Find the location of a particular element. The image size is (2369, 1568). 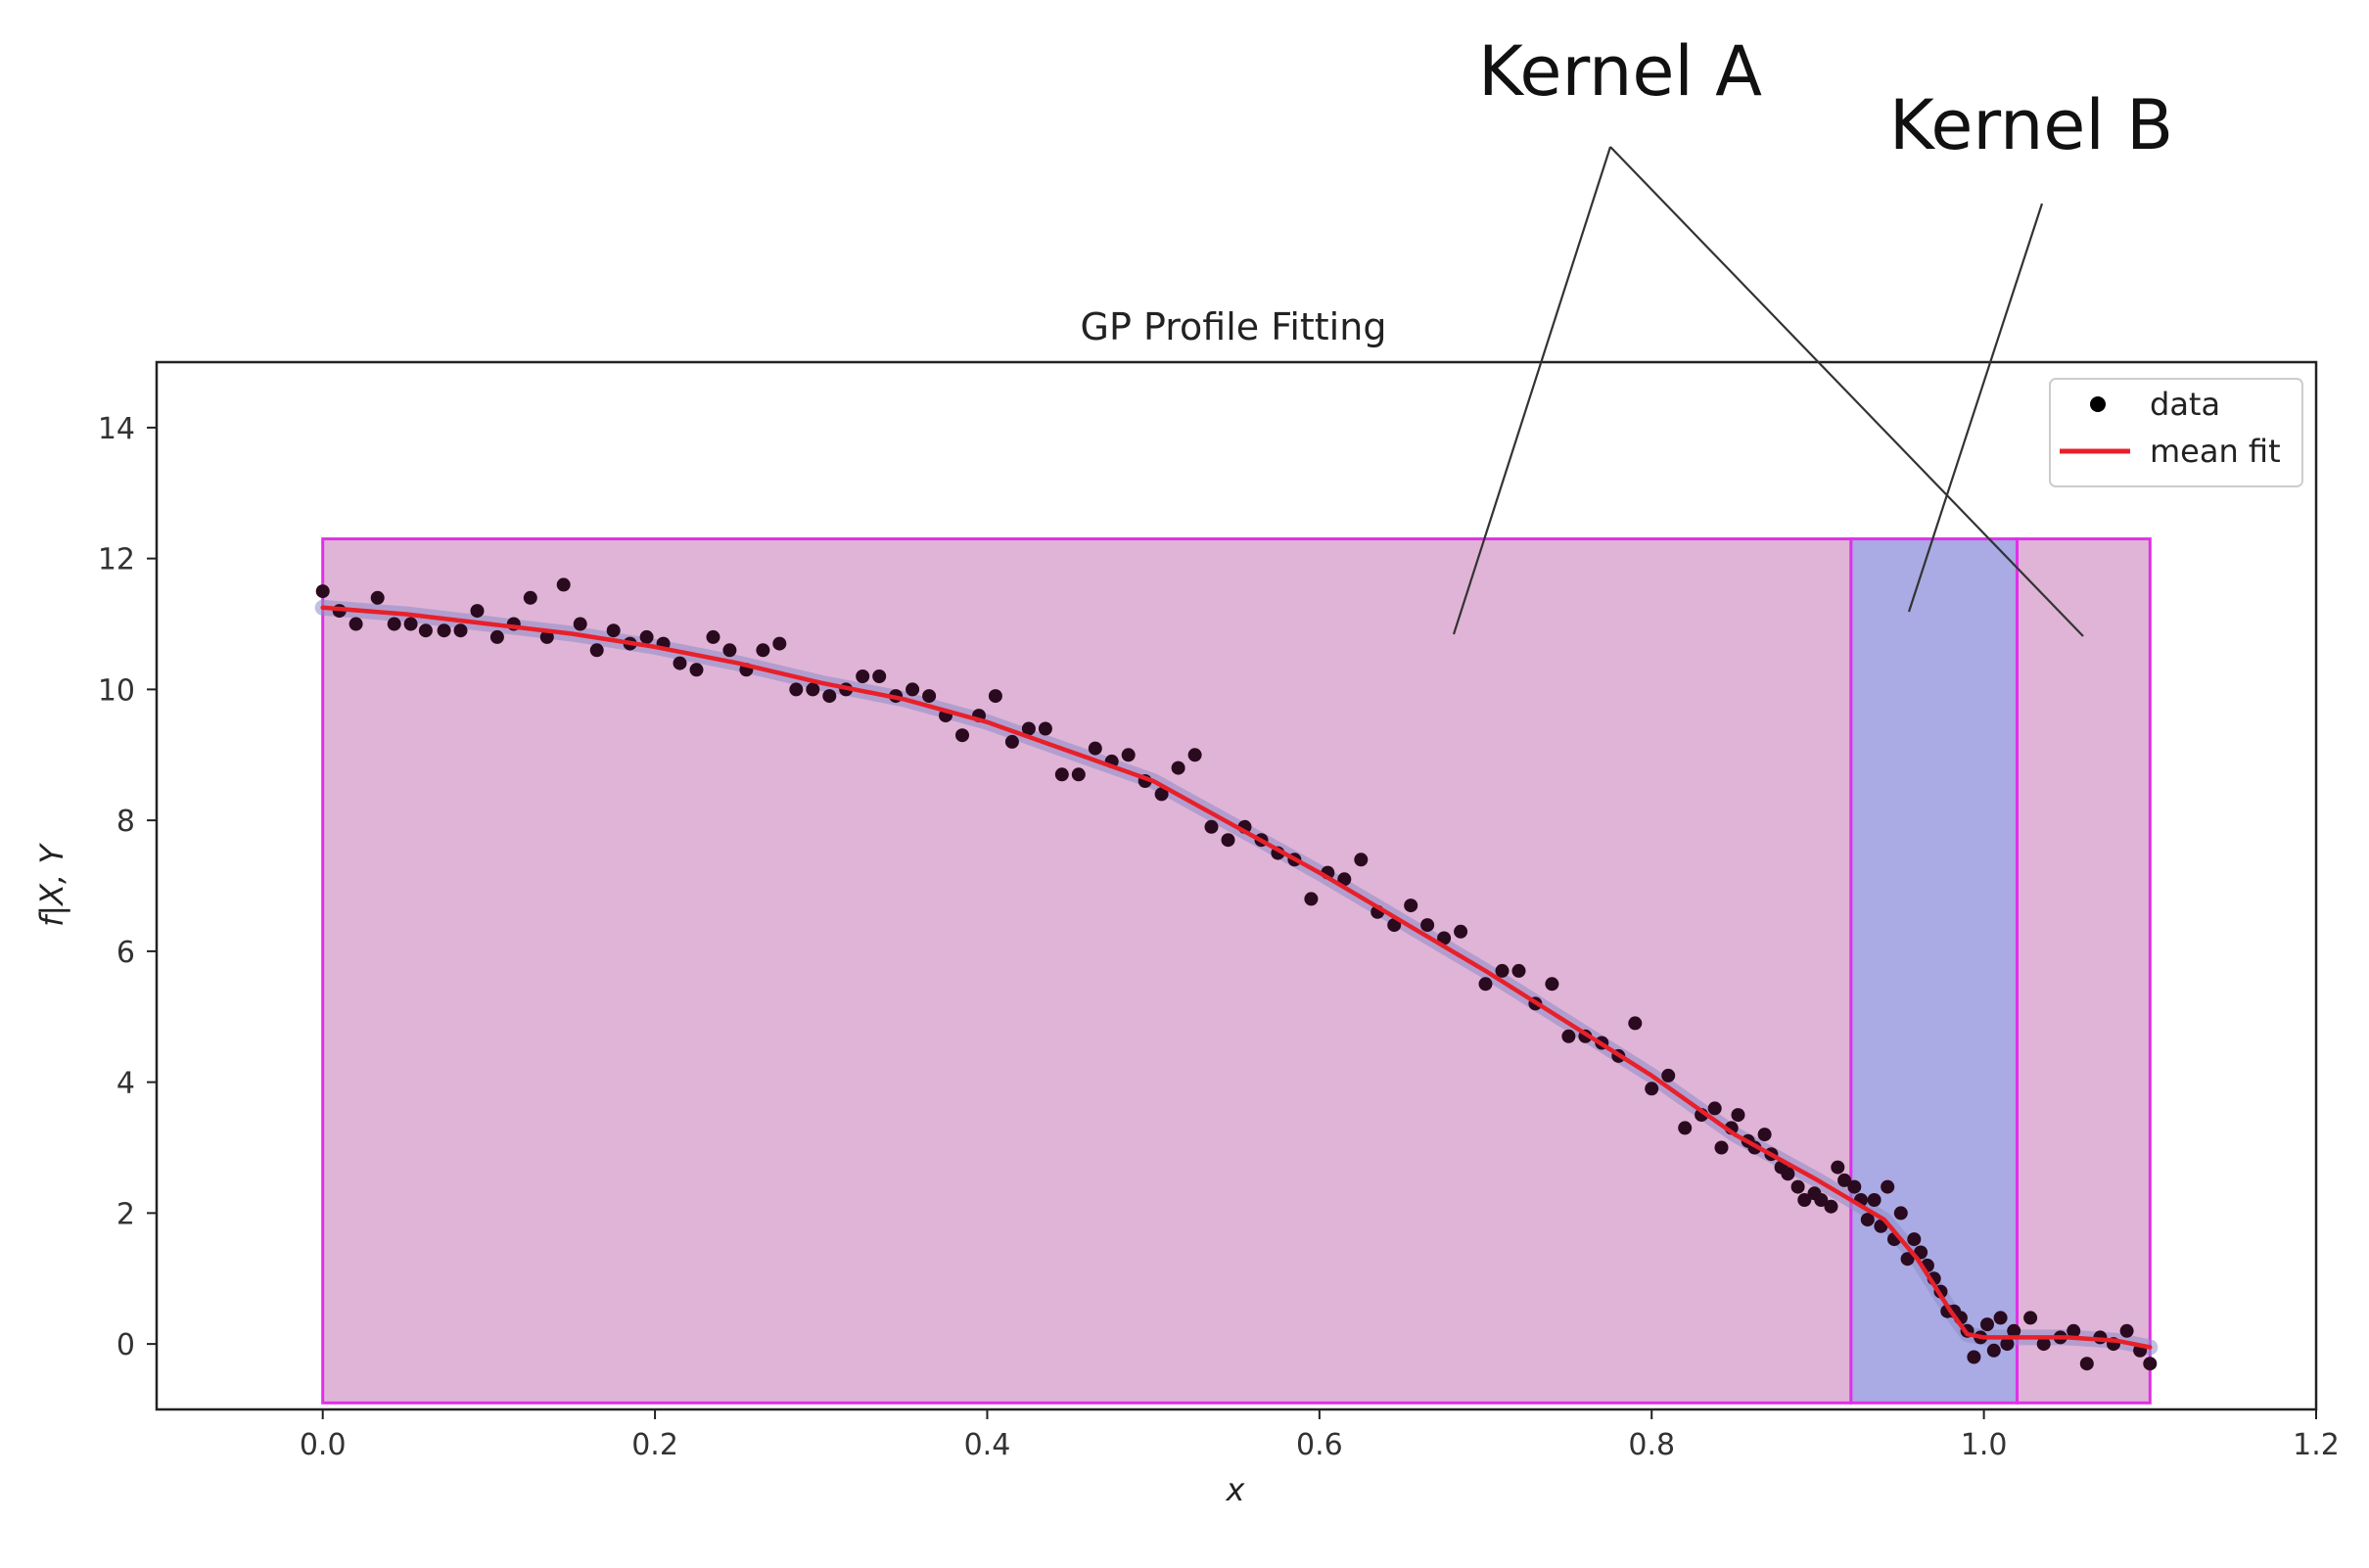

y-axis-label: f|X, Y is located at coordinates (52, 885).